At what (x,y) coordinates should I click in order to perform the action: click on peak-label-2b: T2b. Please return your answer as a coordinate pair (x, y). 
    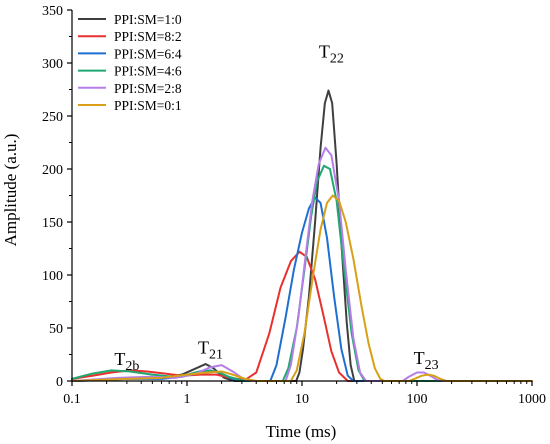
    Looking at the image, I should click on (126, 361).